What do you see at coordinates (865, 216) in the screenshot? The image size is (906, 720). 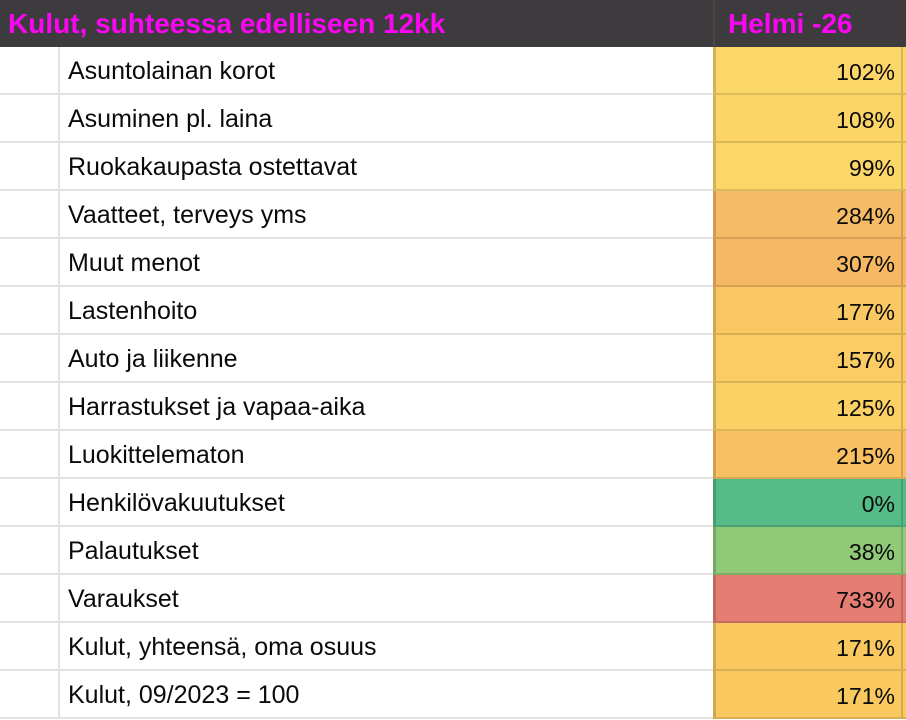 I see `row-value: 284%` at bounding box center [865, 216].